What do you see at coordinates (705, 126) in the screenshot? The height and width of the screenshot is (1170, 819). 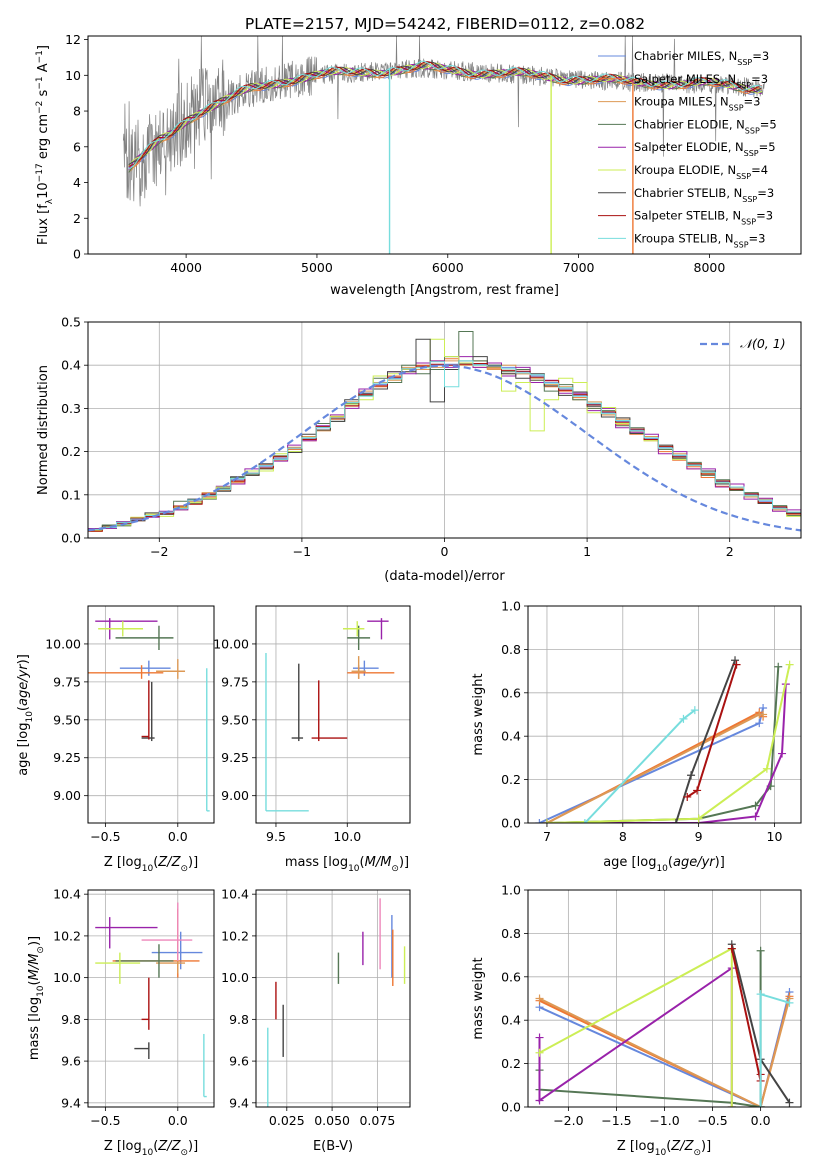 I see `legend-label: Chabrier ELODIE, NSSP=5` at bounding box center [705, 126].